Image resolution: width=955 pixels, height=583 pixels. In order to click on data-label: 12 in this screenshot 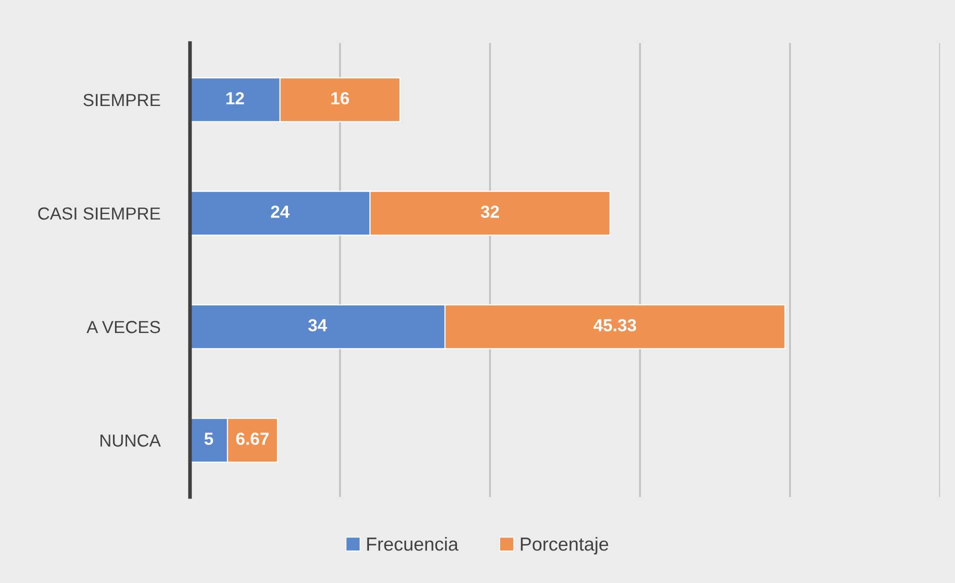, I will do `click(235, 98)`.